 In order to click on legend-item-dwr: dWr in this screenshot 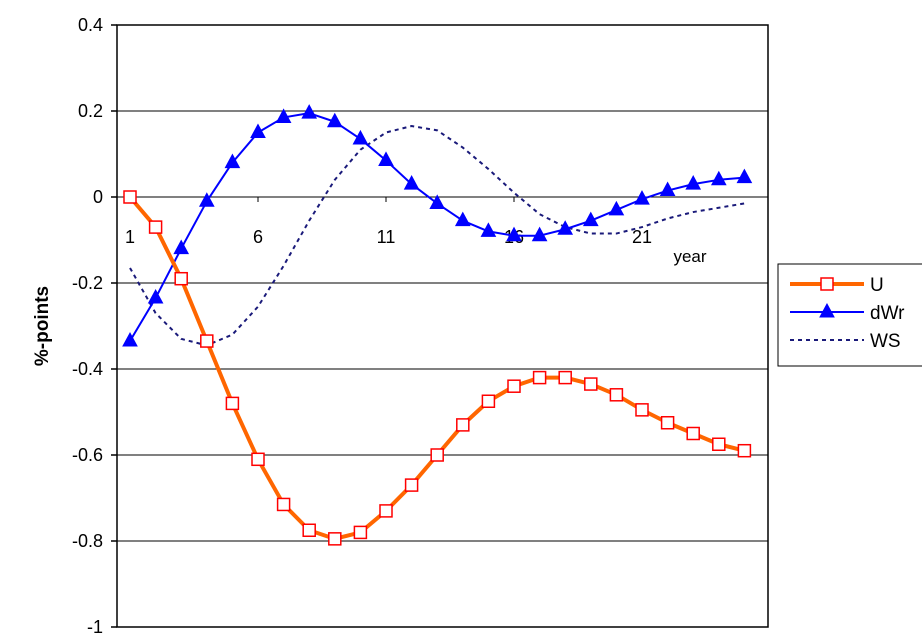, I will do `click(847, 313)`.